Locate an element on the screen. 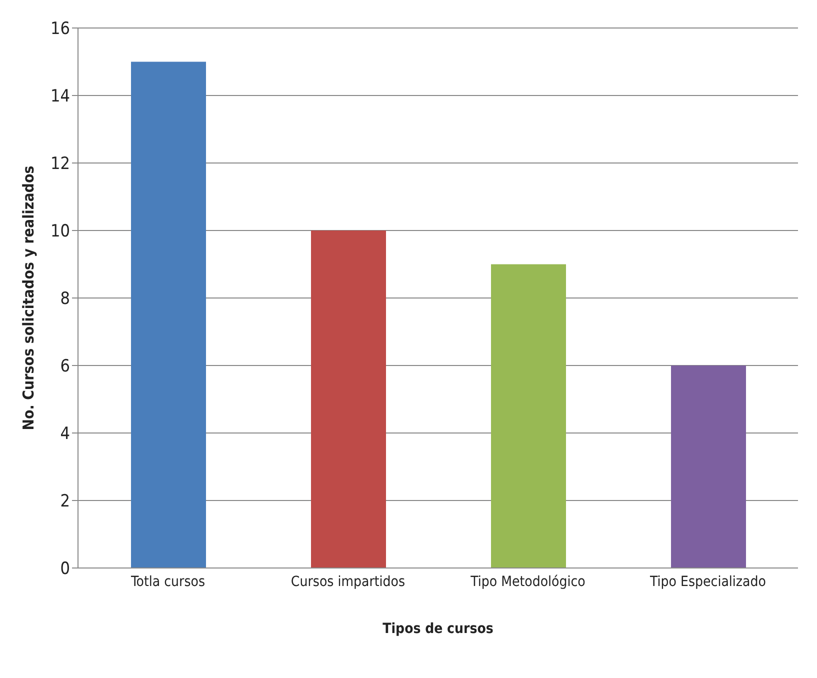 The height and width of the screenshot is (678, 817). x-tick-label: Tipo Especializado is located at coordinates (707, 582).